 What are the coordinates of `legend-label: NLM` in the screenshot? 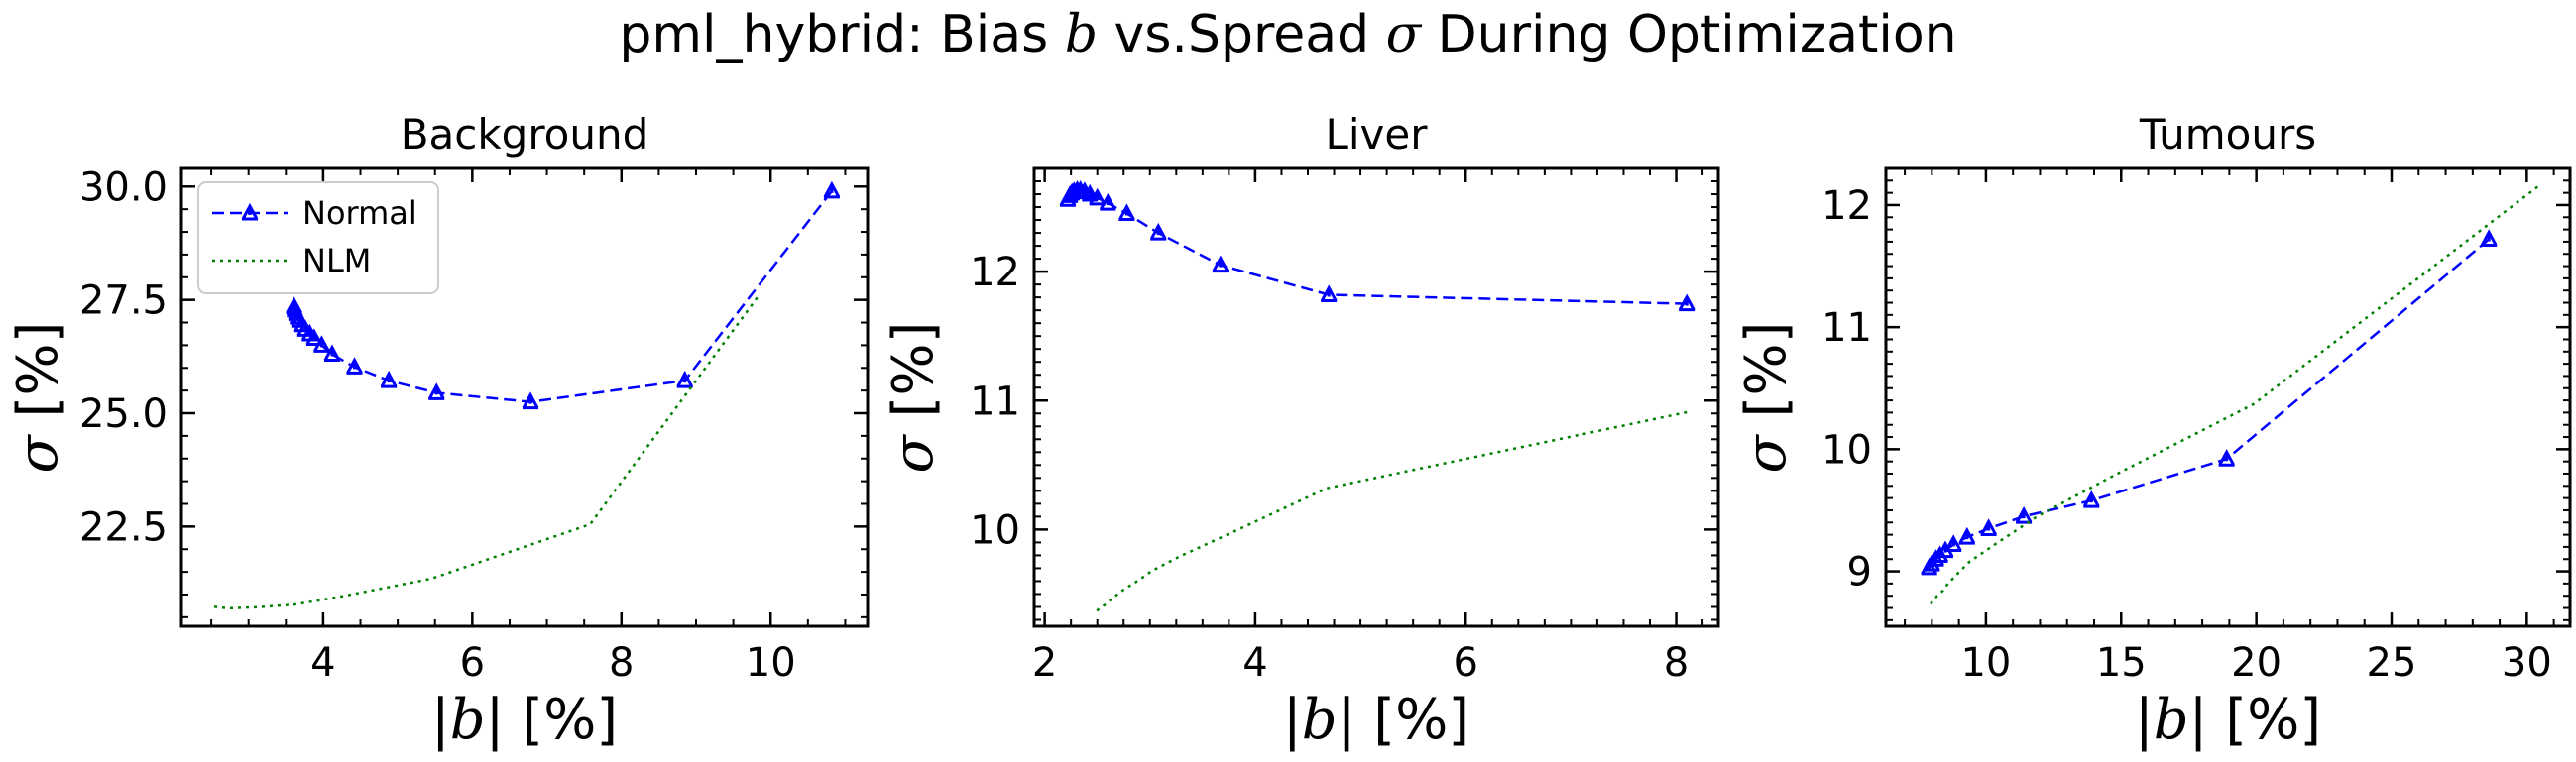 It's located at (336, 260).